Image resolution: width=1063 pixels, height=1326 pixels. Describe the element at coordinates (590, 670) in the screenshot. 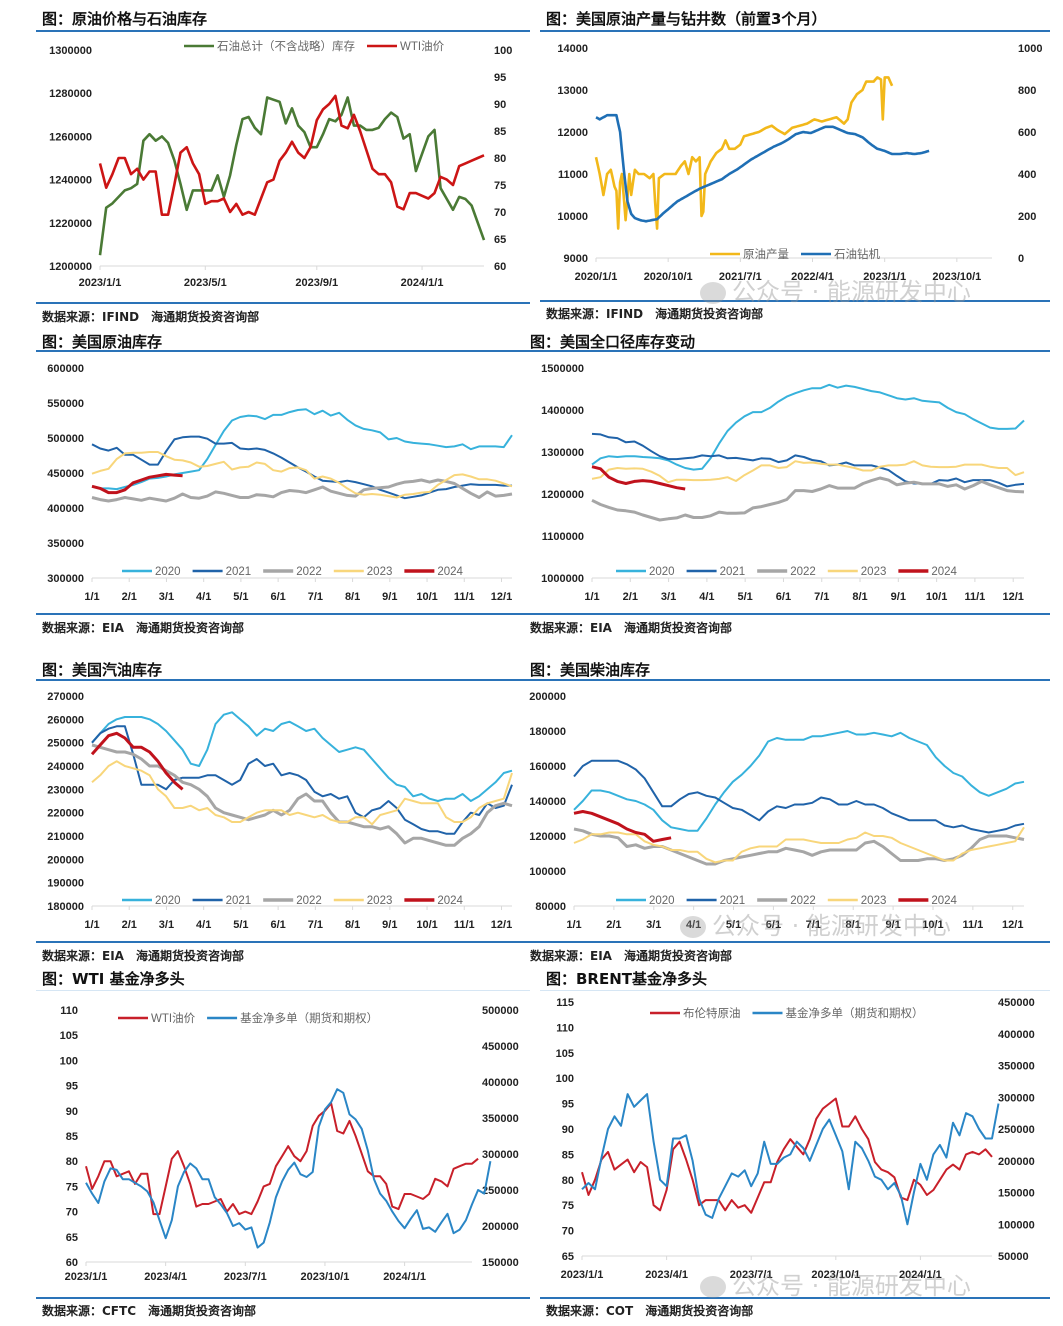

I see `chart-title: 图：美国柴油库存` at that location.